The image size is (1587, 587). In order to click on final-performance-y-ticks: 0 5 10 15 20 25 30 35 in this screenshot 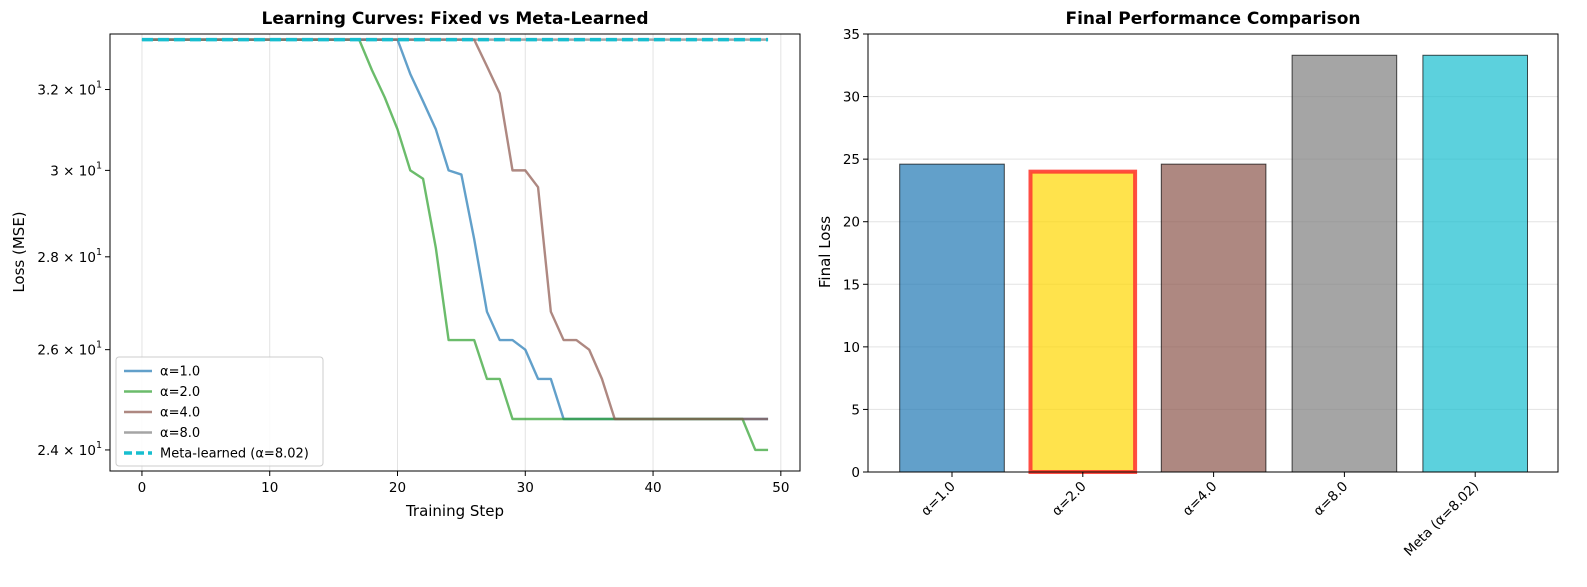, I will do `click(855, 254)`.